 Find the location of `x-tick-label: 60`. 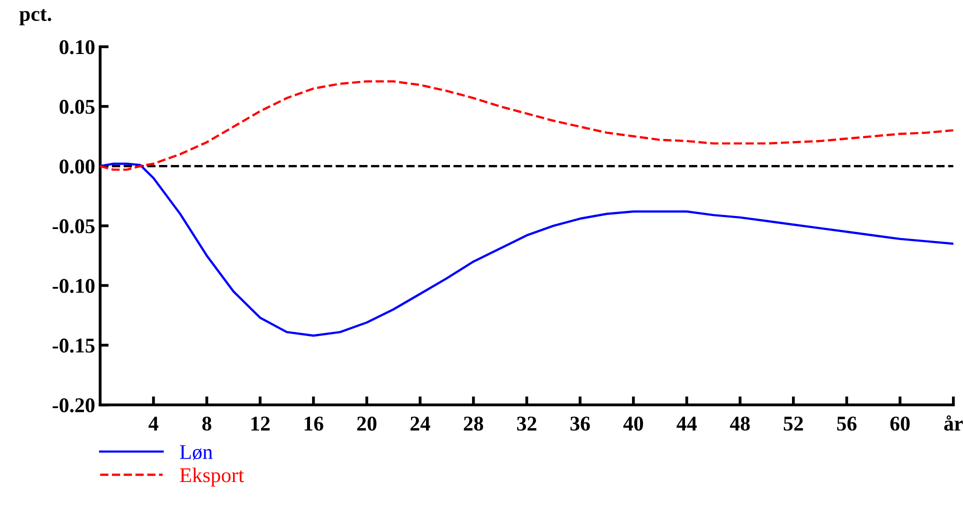

x-tick-label: 60 is located at coordinates (900, 423).